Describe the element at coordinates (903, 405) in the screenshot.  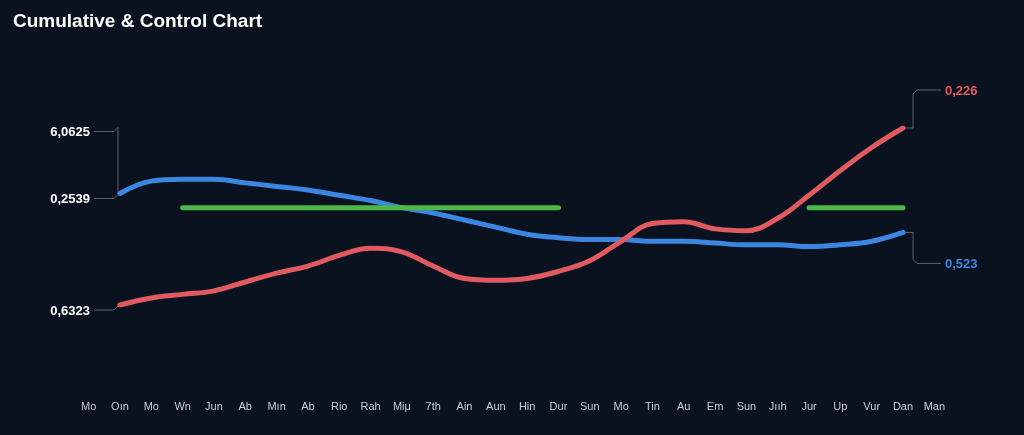
I see `x-tick-label: Dan` at that location.